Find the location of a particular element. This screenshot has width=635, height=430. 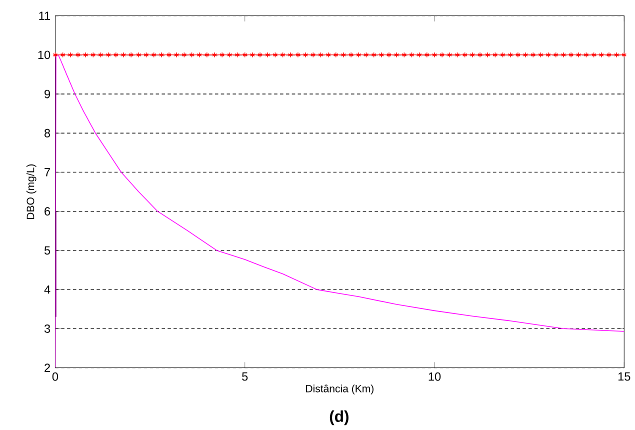

text: (d) is located at coordinates (339, 418).